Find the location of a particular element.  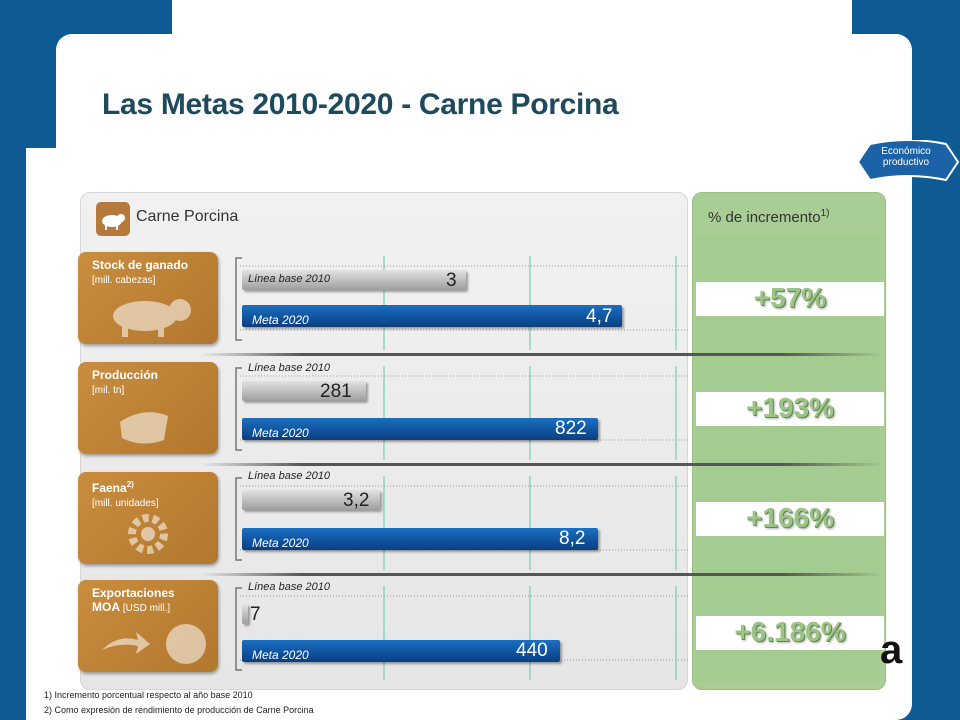

logo: a is located at coordinates (891, 650).